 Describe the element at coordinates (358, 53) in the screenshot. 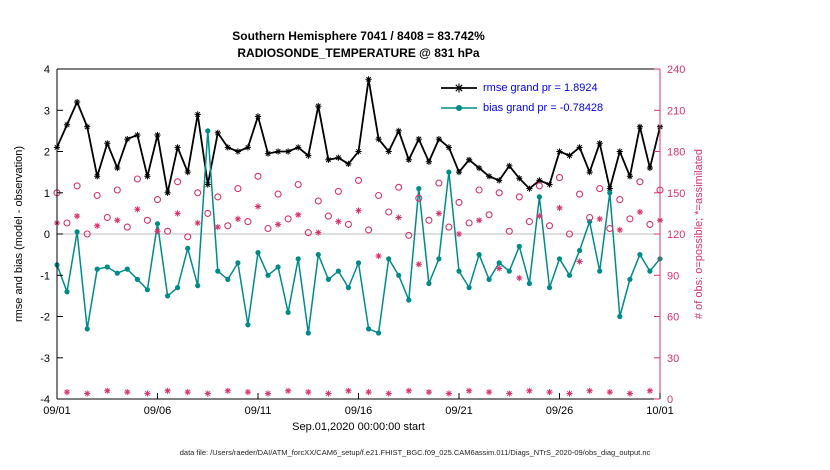

I see `chart-title-line2: RADIOSONDE_TEMPERATURE @ 831 hPa` at that location.